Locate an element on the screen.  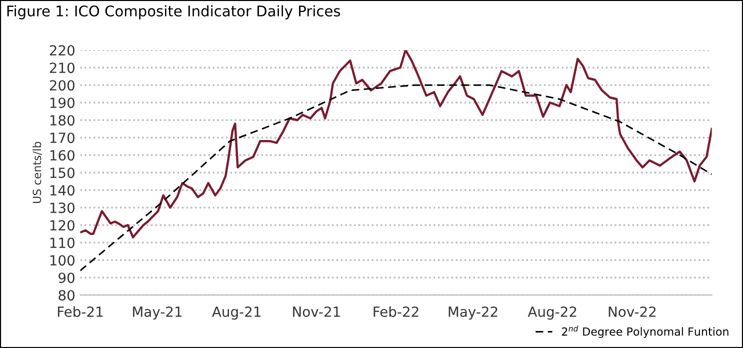
y-tick-label: 110 is located at coordinates (62, 243).